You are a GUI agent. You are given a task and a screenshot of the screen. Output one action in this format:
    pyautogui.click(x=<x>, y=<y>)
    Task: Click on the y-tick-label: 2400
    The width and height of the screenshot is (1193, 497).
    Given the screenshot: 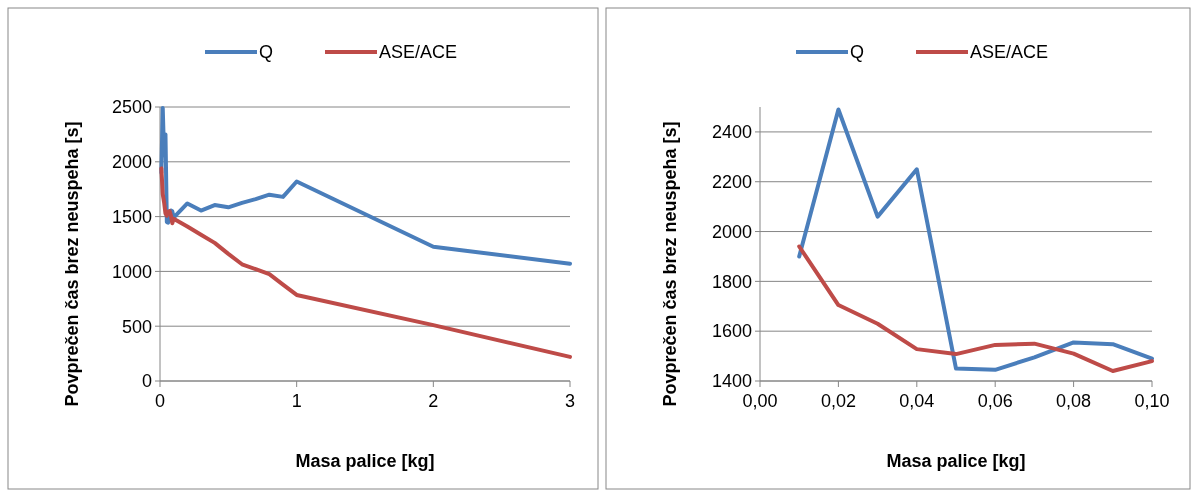 What is the action you would take?
    pyautogui.click(x=731, y=132)
    